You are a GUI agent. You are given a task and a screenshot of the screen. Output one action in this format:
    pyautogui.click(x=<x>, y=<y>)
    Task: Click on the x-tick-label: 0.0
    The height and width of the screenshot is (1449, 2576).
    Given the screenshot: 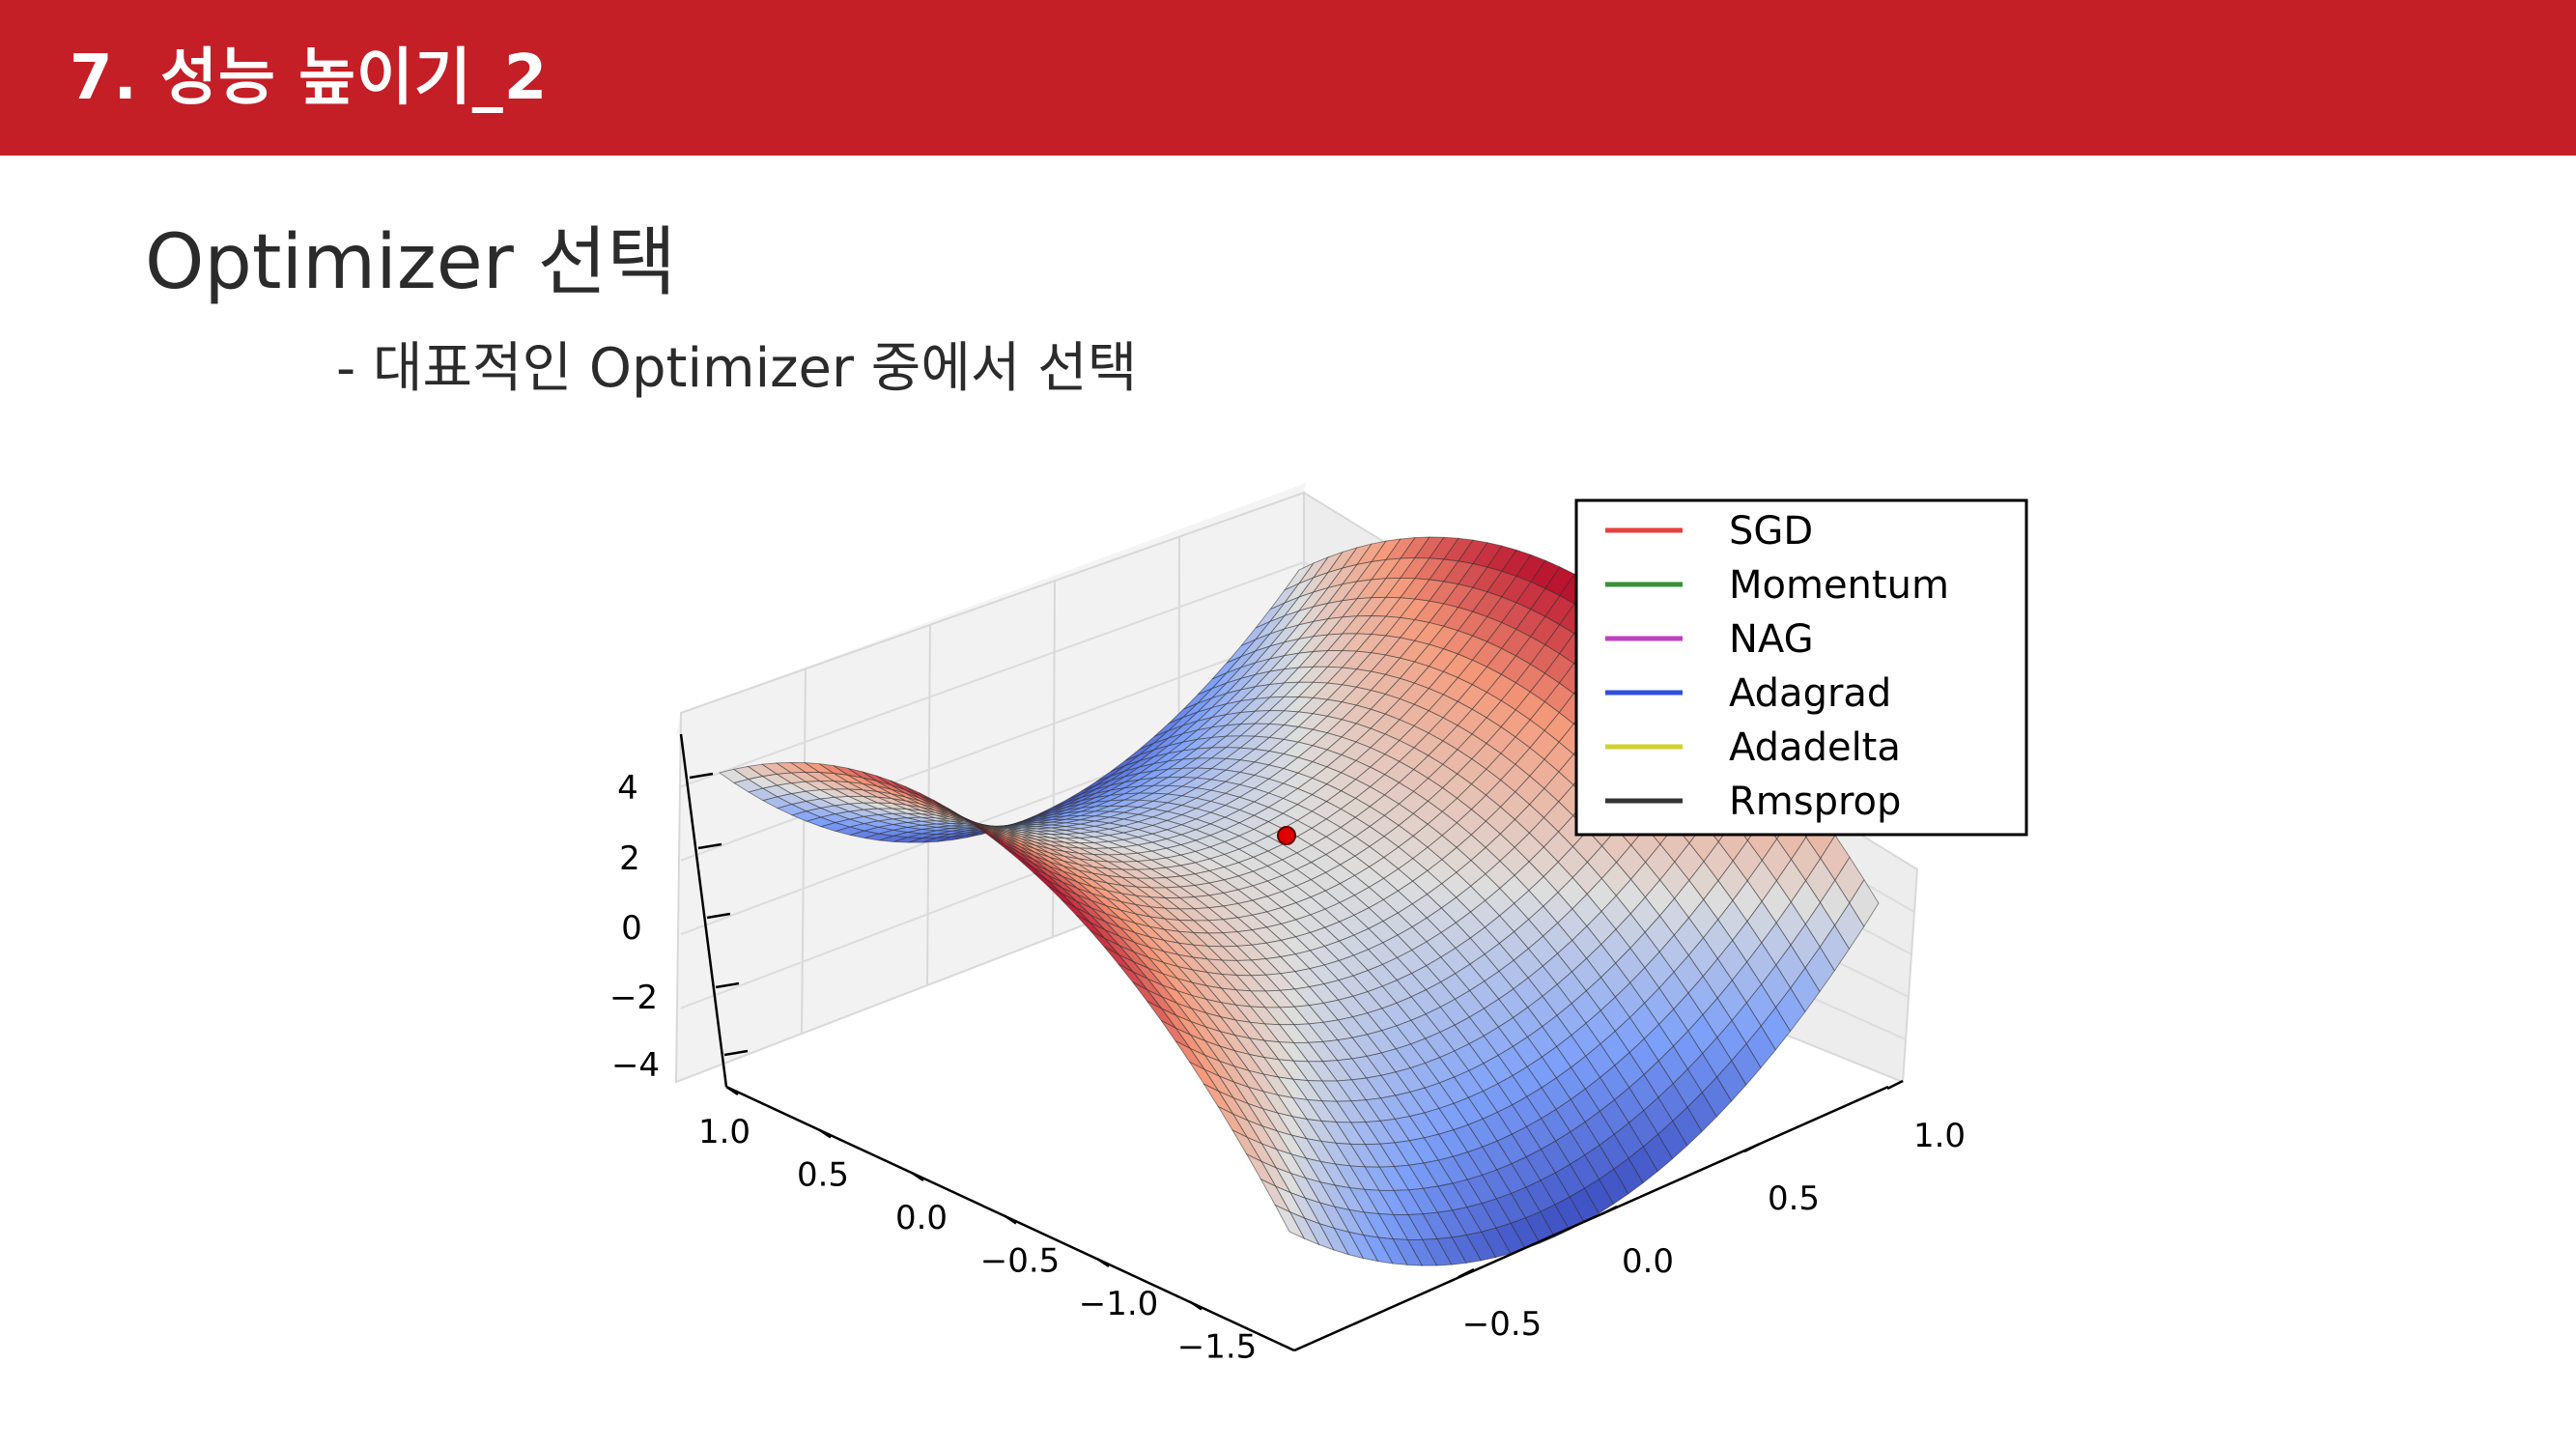 What is the action you would take?
    pyautogui.click(x=921, y=1218)
    